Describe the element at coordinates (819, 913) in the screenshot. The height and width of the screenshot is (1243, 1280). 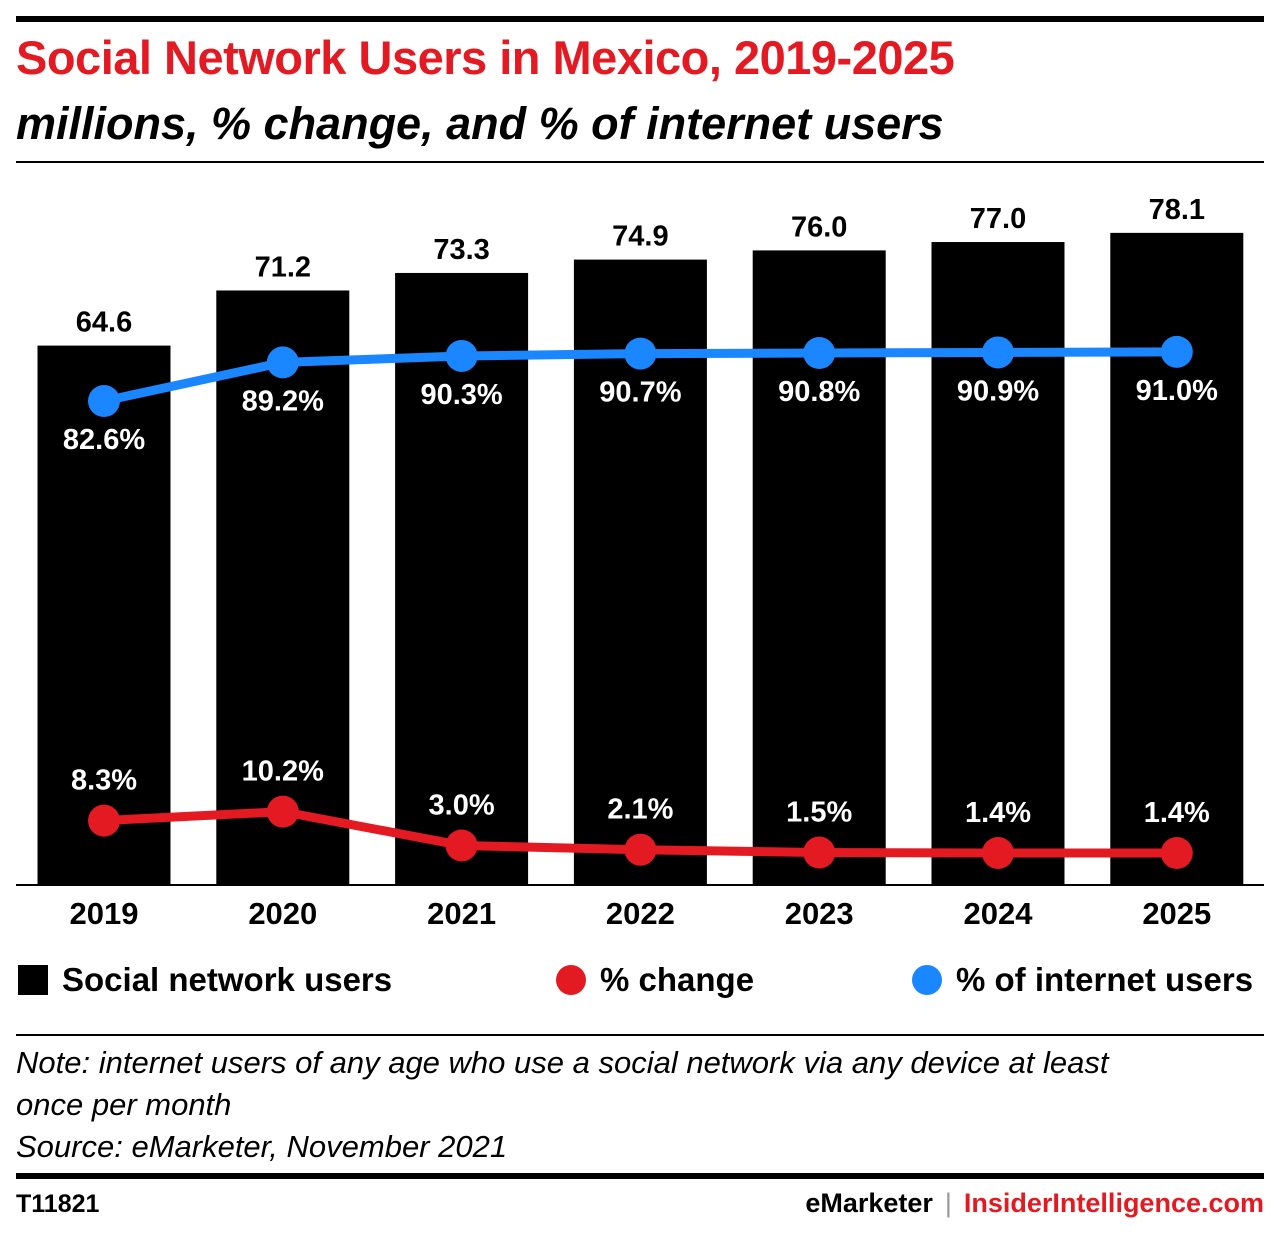
I see `x-tick-label: 2023` at that location.